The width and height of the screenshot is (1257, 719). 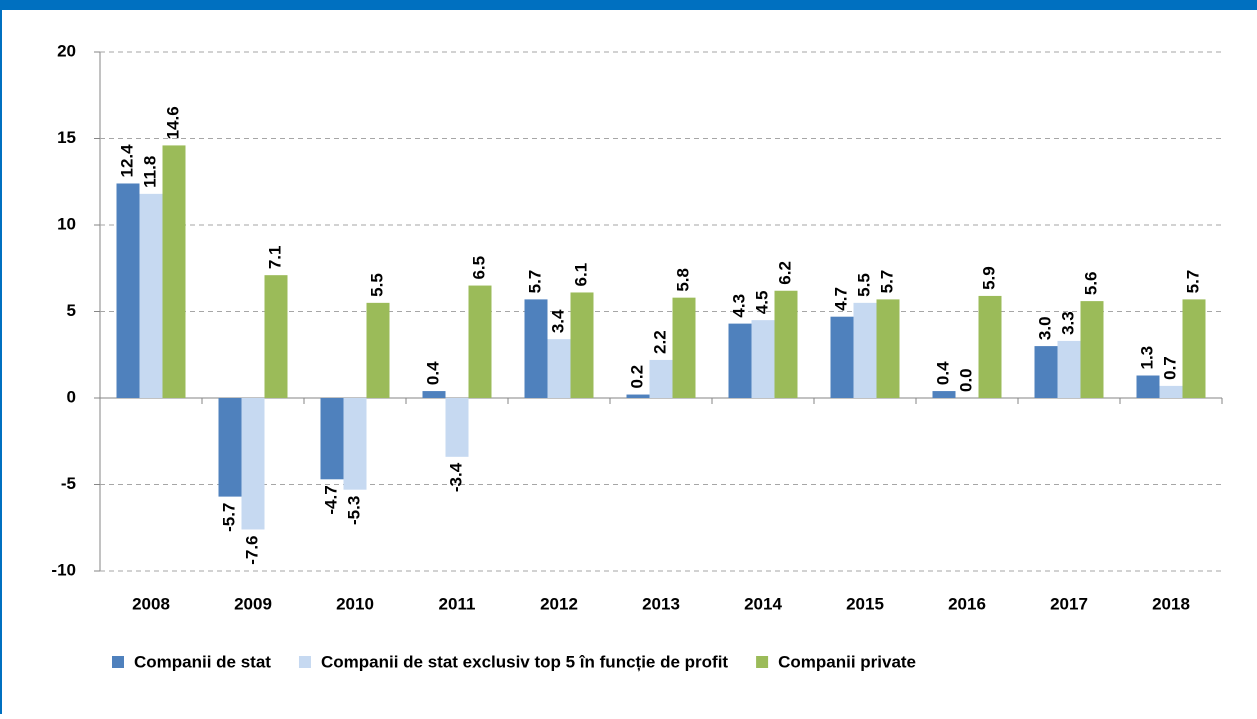 I want to click on value-label: 0.0, so click(x=965, y=380).